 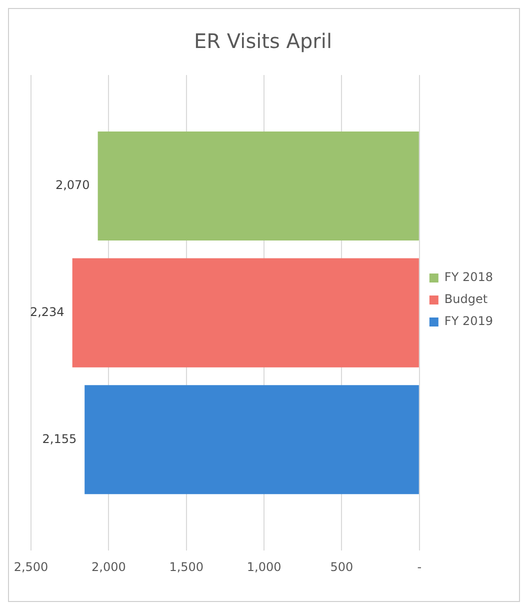 I want to click on legend-label: FY 2019, so click(x=469, y=321).